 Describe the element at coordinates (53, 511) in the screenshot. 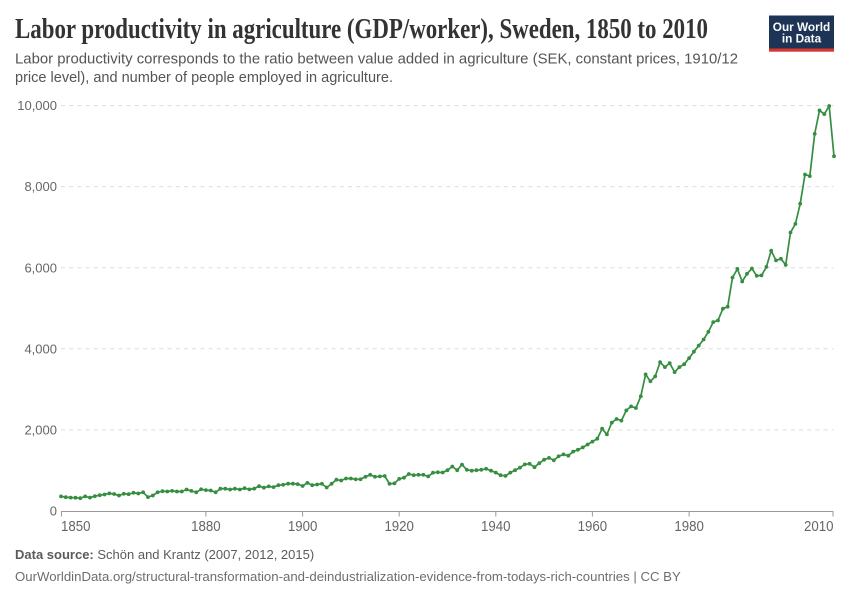

I see `svg-text: 0` at that location.